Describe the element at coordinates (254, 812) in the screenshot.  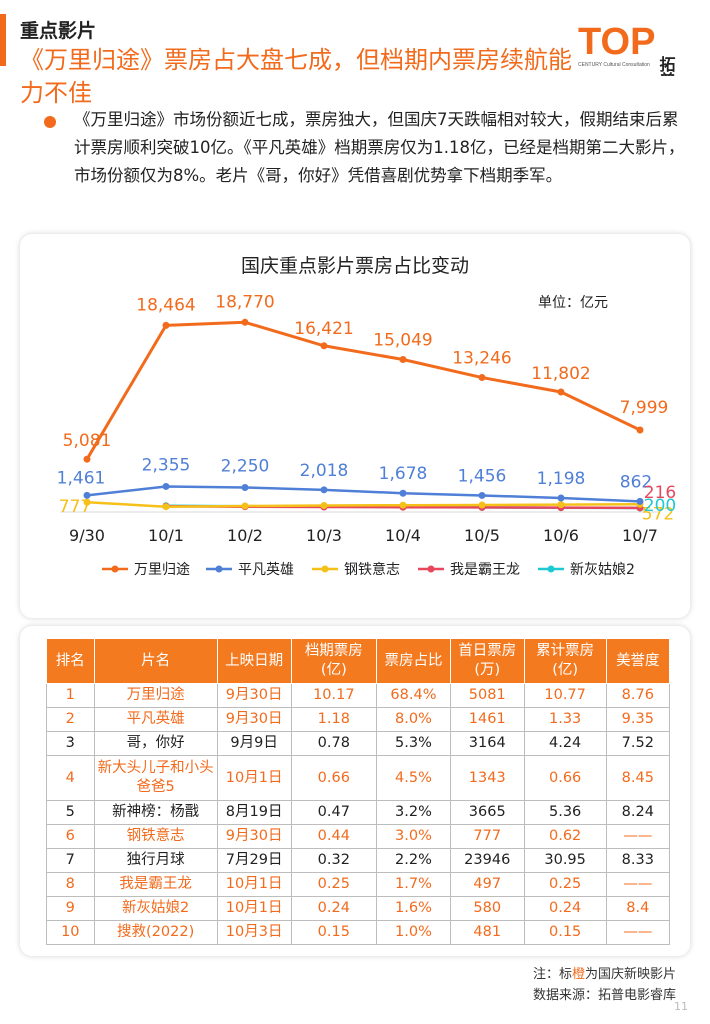
I see `table-cell: 8月19日` at that location.